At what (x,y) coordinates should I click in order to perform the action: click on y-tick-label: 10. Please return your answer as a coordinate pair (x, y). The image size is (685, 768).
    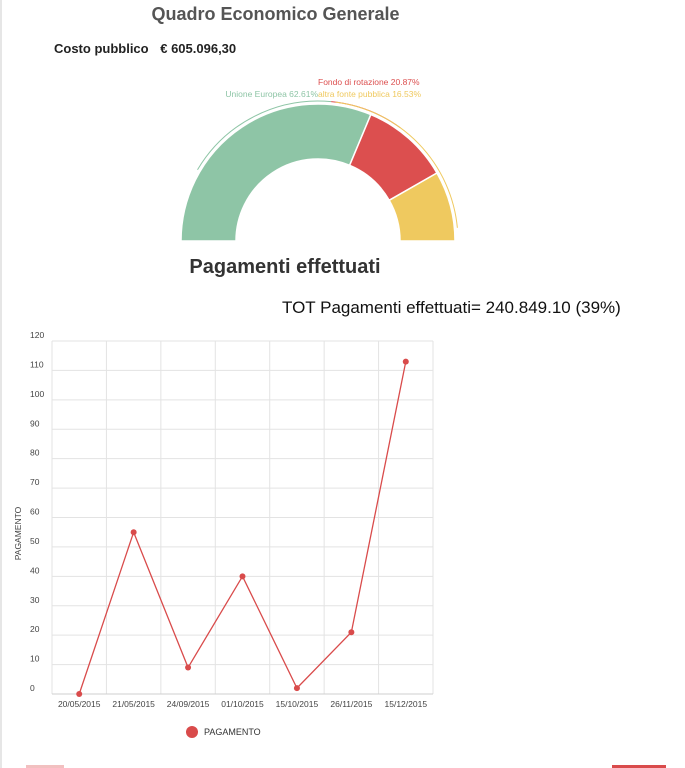
    Looking at the image, I should click on (35, 659).